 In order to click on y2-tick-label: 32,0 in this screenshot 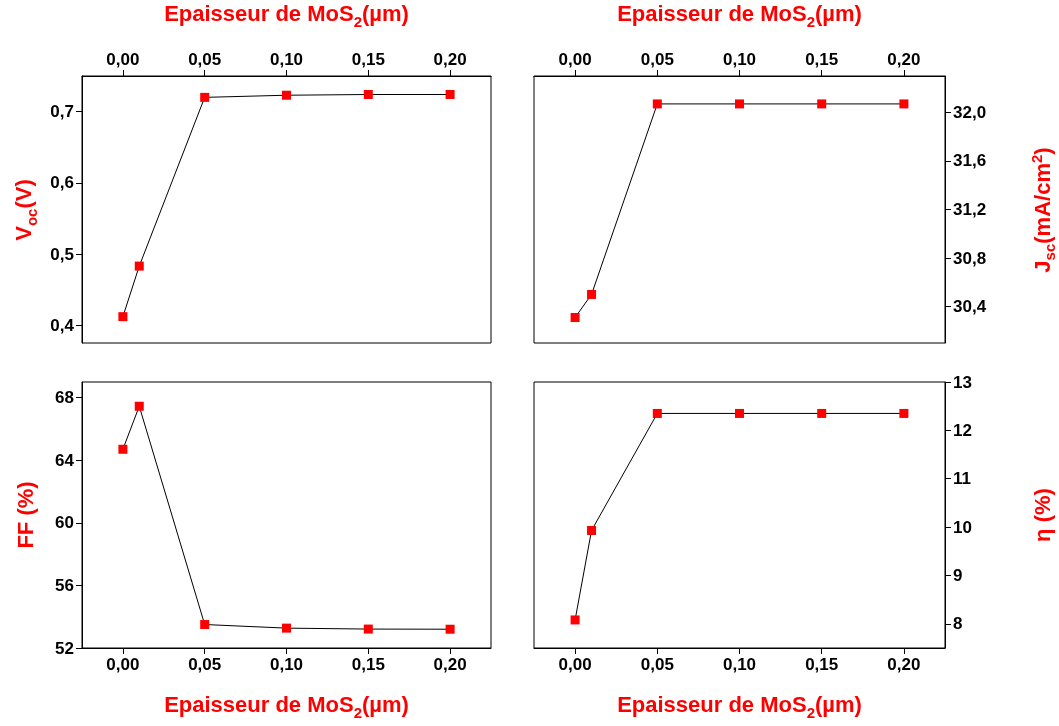, I will do `click(970, 112)`.